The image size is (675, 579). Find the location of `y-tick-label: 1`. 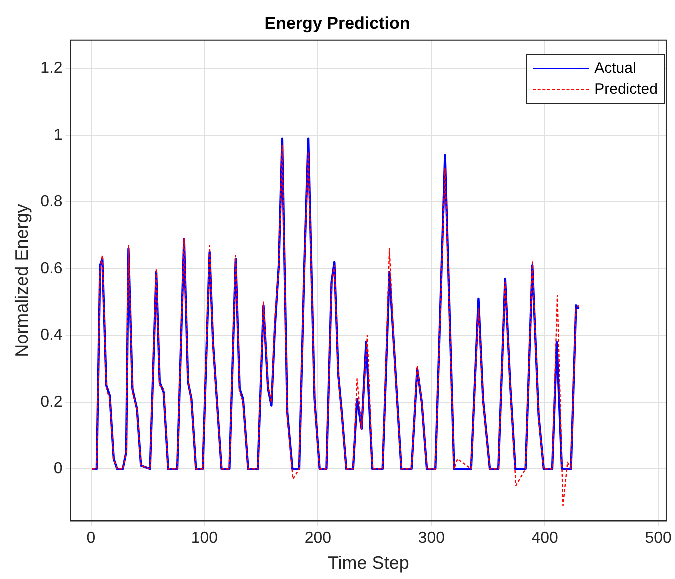

y-tick-label: 1 is located at coordinates (58, 135).